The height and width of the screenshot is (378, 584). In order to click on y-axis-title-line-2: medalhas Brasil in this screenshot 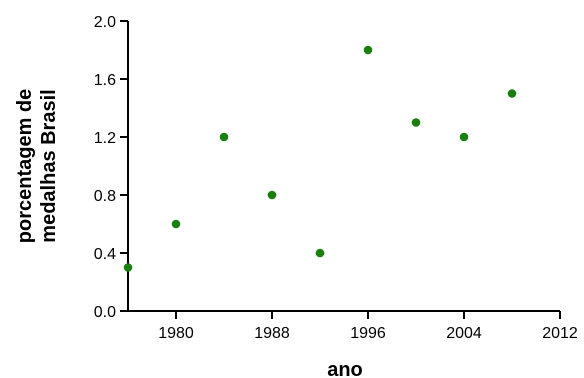, I will do `click(49, 165)`.